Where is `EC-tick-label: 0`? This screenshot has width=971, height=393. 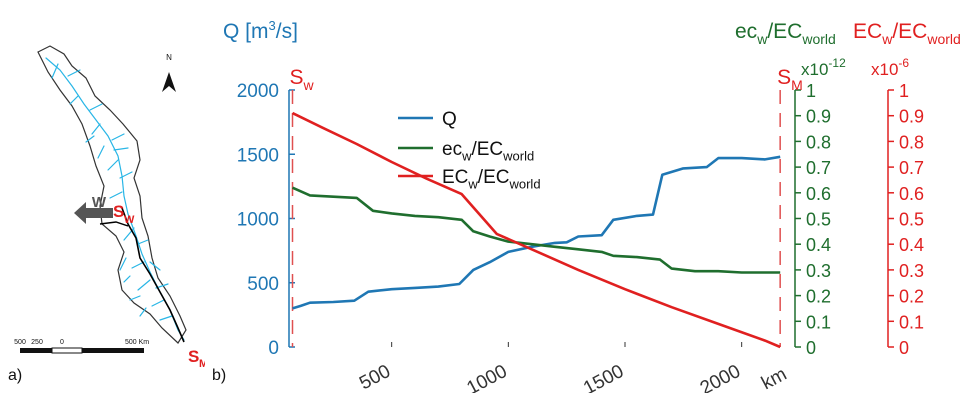 EC-tick-label: 0 is located at coordinates (904, 348).